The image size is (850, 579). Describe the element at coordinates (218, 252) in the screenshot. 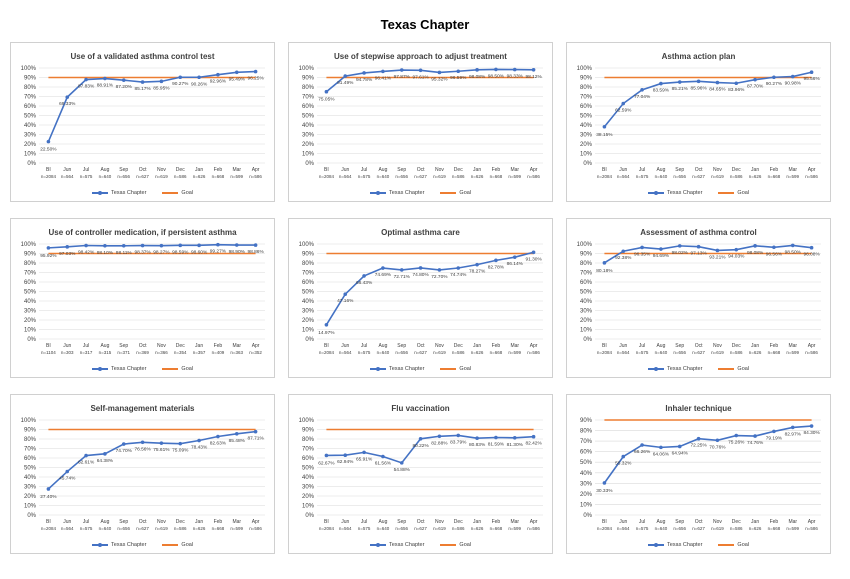

I see `data-label: 99.27%` at that location.